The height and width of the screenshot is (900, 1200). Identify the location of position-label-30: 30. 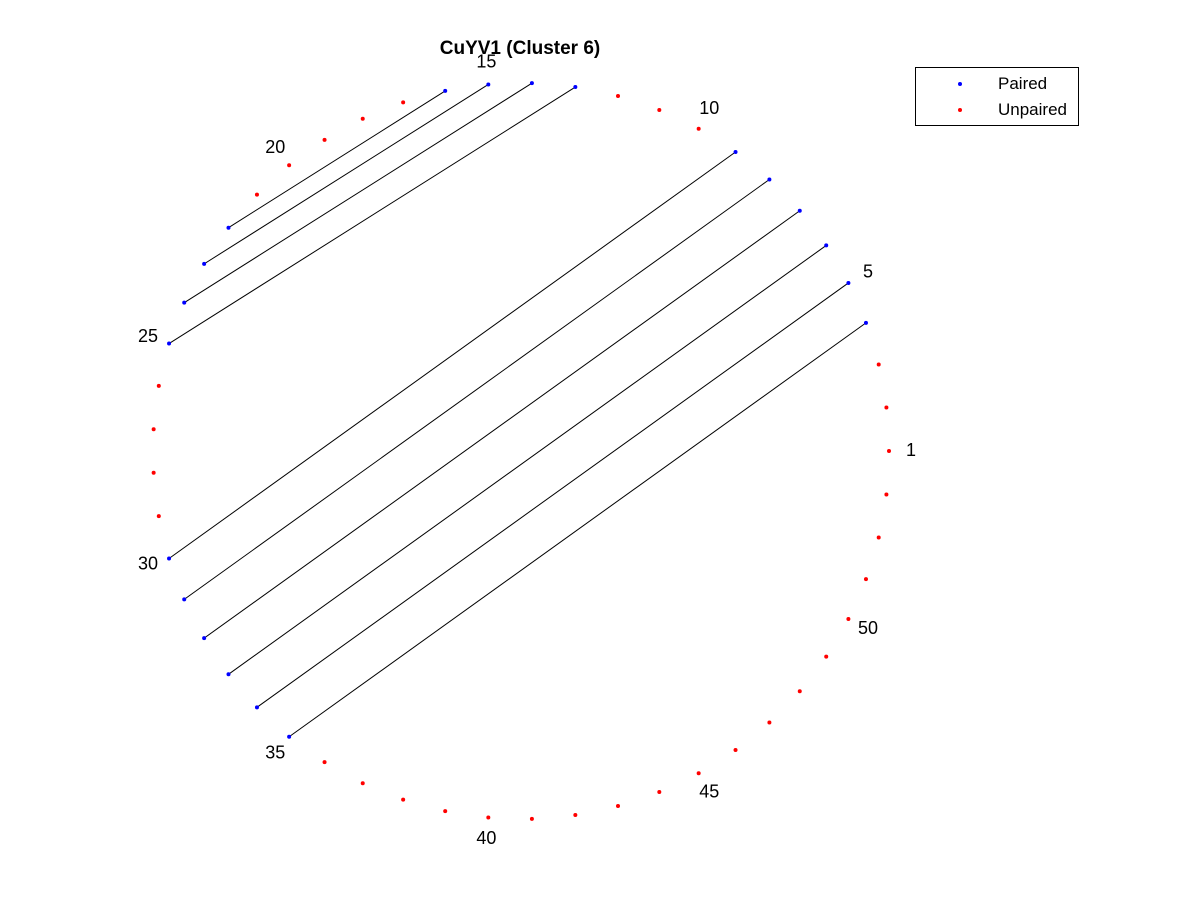
(148, 564).